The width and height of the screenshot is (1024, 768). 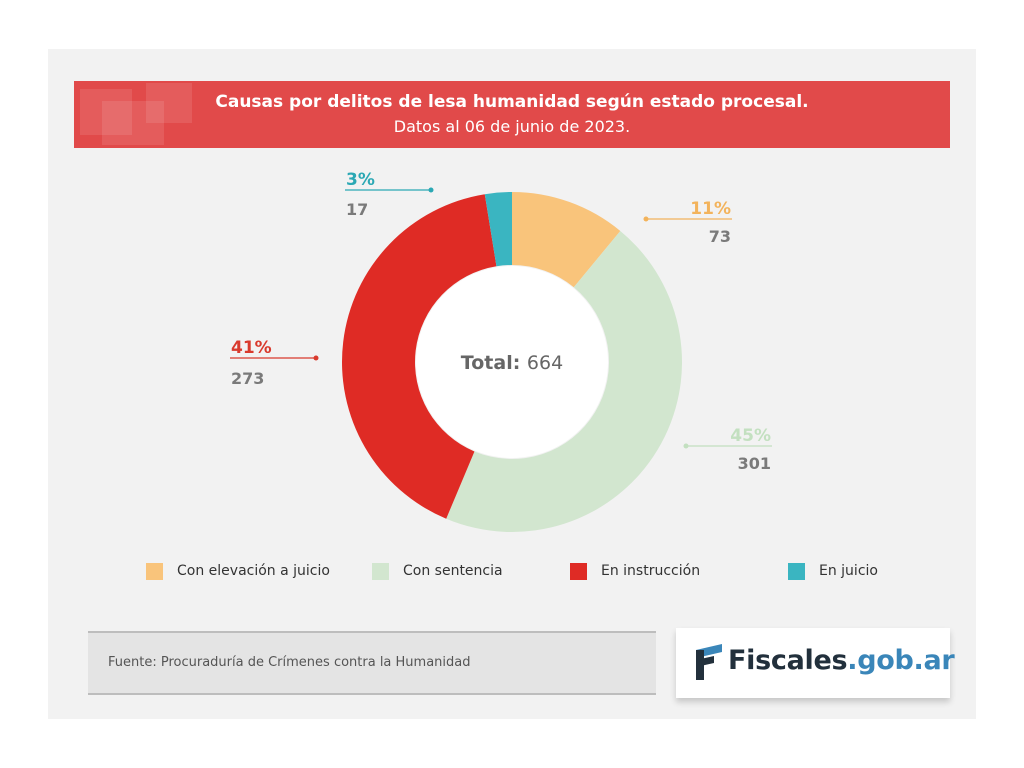 I want to click on logo-main: Fiscales, so click(x=788, y=660).